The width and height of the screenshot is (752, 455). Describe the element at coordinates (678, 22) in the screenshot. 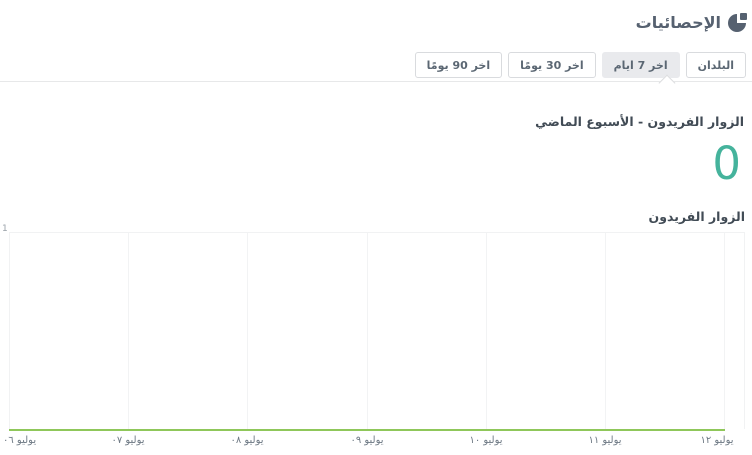

I see `page-title: الإحصائيات` at that location.